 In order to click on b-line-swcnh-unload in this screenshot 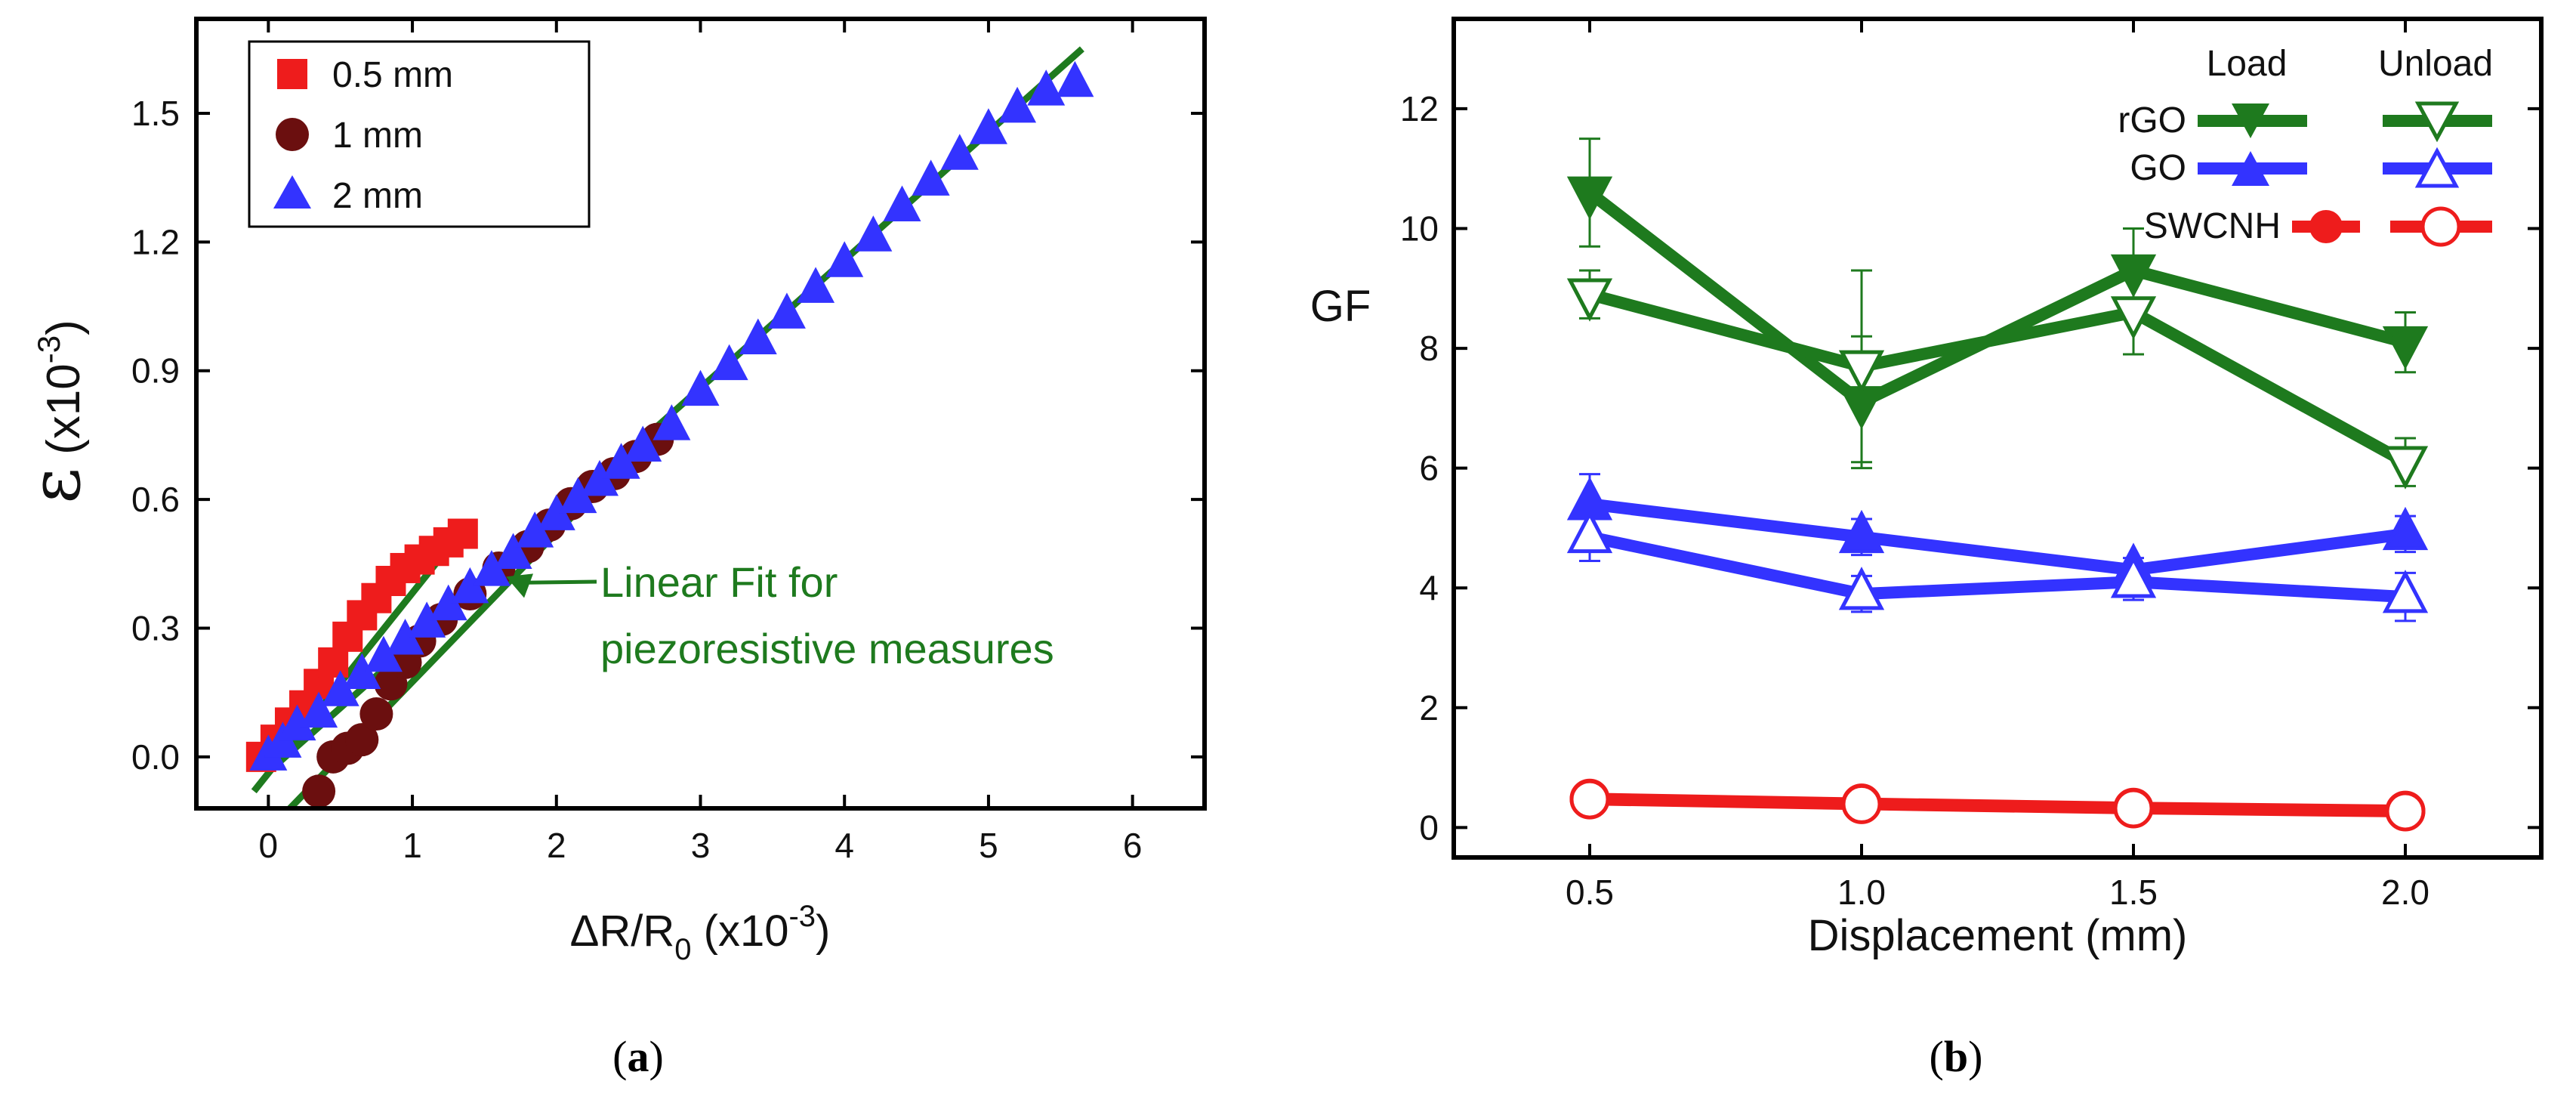, I will do `click(1997, 805)`.